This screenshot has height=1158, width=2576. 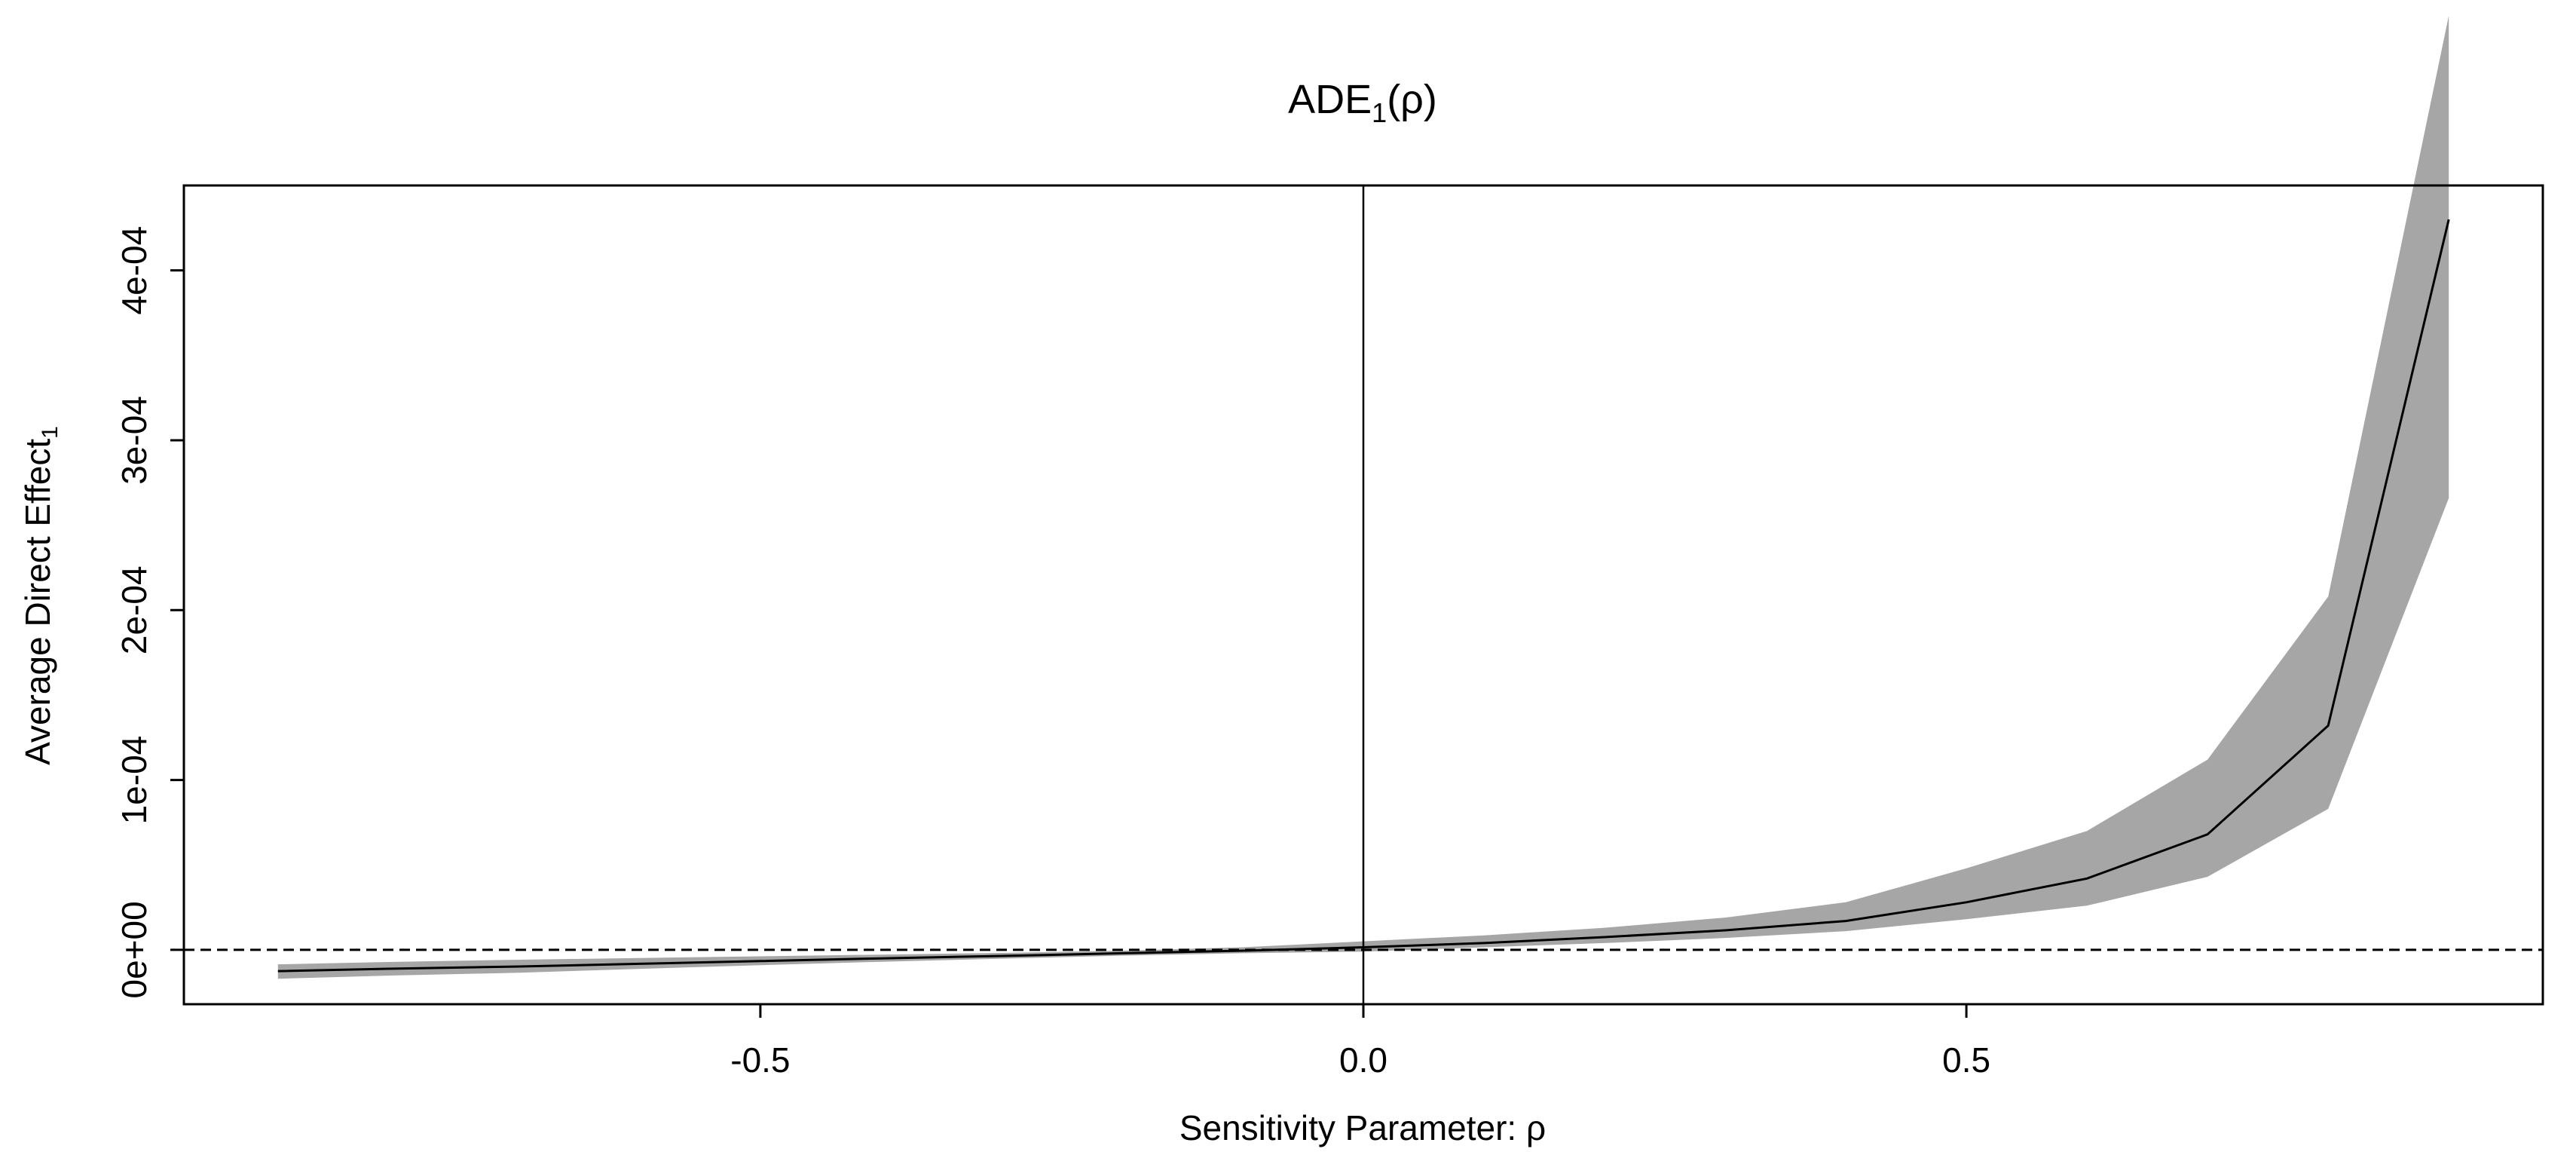 What do you see at coordinates (134, 609) in the screenshot?
I see `y-tick-label: 2e-04` at bounding box center [134, 609].